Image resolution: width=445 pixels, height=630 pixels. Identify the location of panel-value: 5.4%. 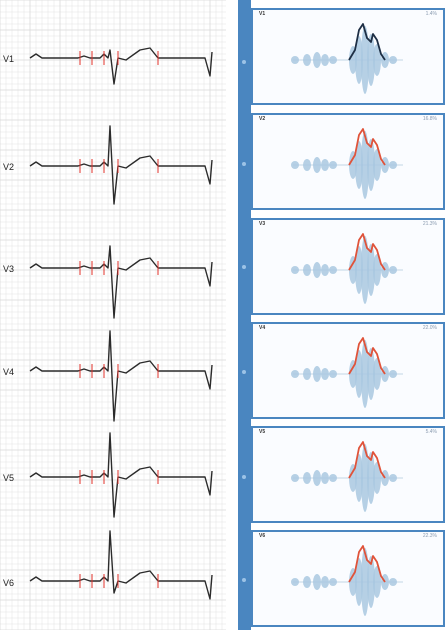
(431, 432).